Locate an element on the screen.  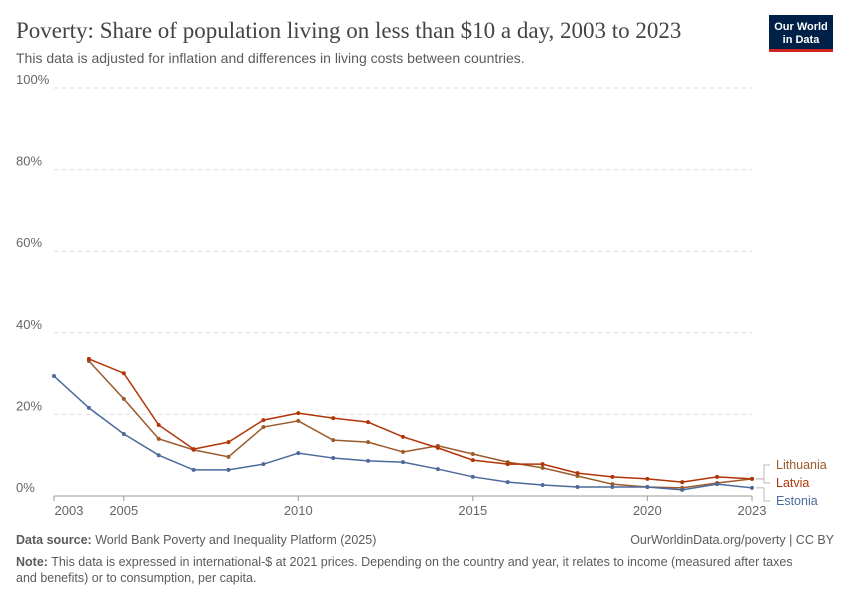
x-tick-label: 2015 is located at coordinates (472, 510).